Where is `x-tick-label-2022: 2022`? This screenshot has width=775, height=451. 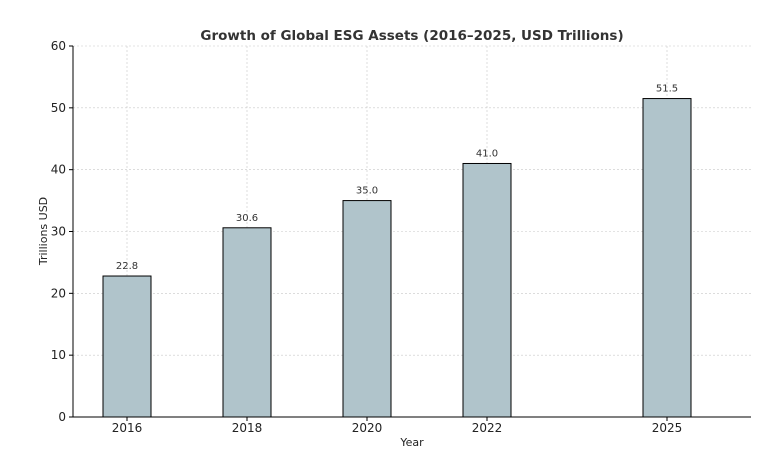 x-tick-label-2022: 2022 is located at coordinates (487, 428).